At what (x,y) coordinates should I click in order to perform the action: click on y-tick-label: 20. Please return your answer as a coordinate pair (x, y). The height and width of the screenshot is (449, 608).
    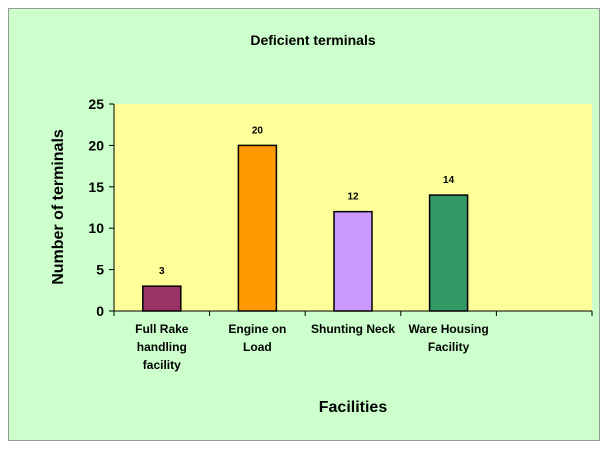
    Looking at the image, I should click on (96, 145).